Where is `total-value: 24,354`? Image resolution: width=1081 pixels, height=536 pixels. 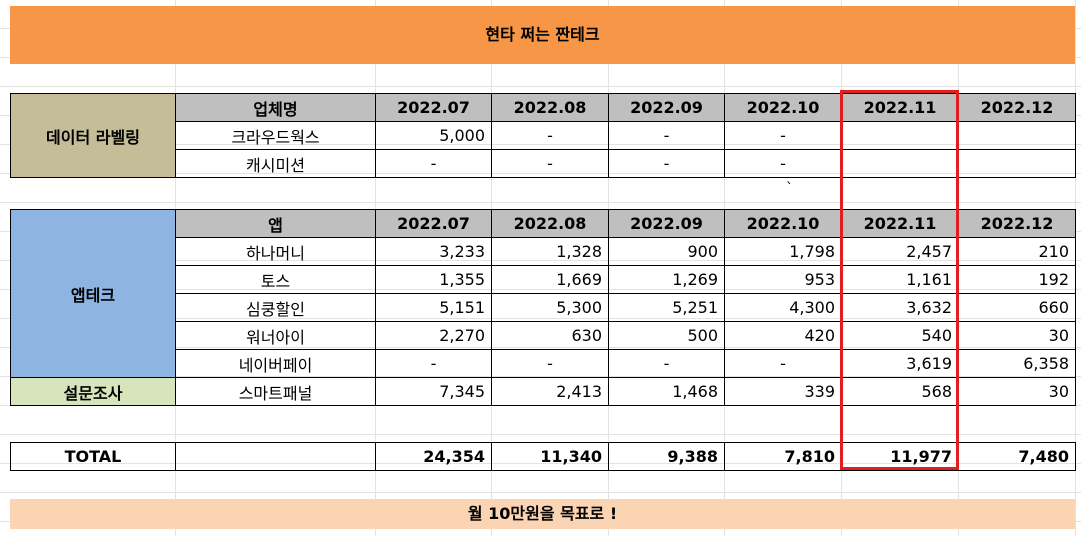
total-value: 24,354 is located at coordinates (433, 456).